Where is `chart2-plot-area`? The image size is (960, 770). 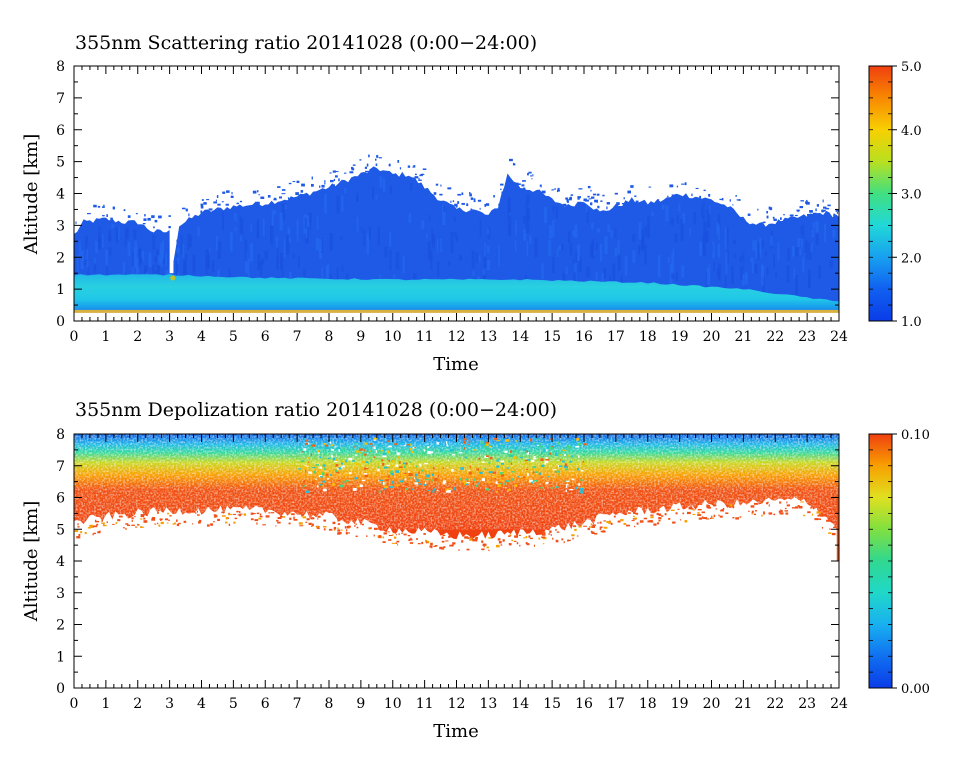 chart2-plot-area is located at coordinates (456, 497).